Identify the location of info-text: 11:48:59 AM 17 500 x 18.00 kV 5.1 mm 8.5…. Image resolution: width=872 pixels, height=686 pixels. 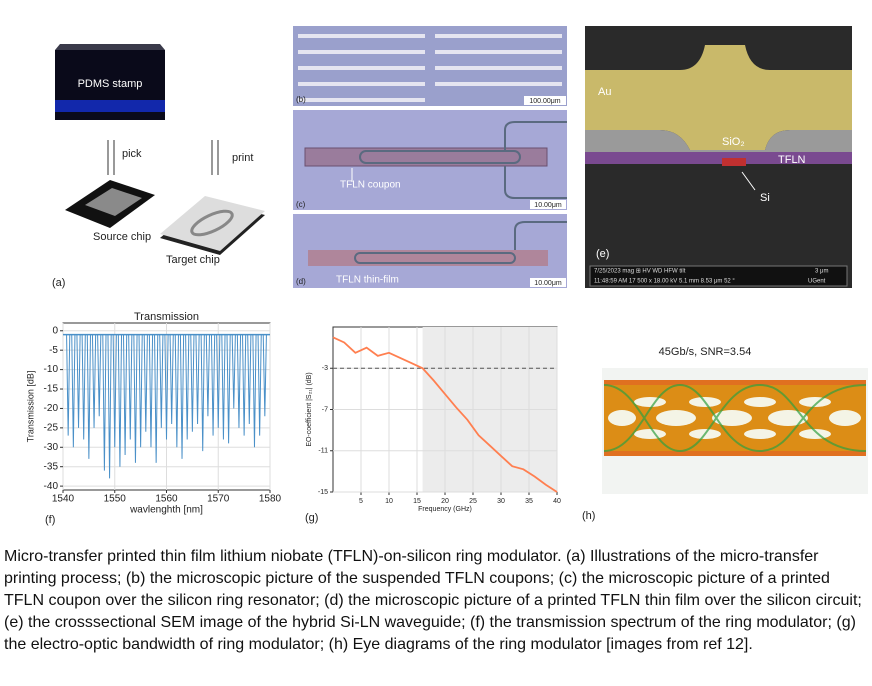
(664, 282).